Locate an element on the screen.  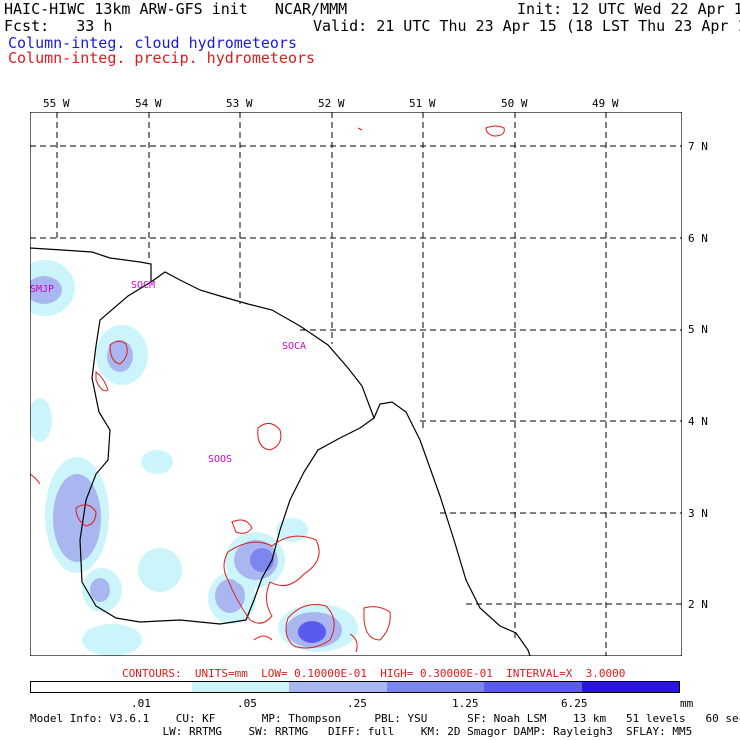
model-title: HAIC-HIWC 13km ARW-GFS init NCAR/MMM is located at coordinates (176, 9).